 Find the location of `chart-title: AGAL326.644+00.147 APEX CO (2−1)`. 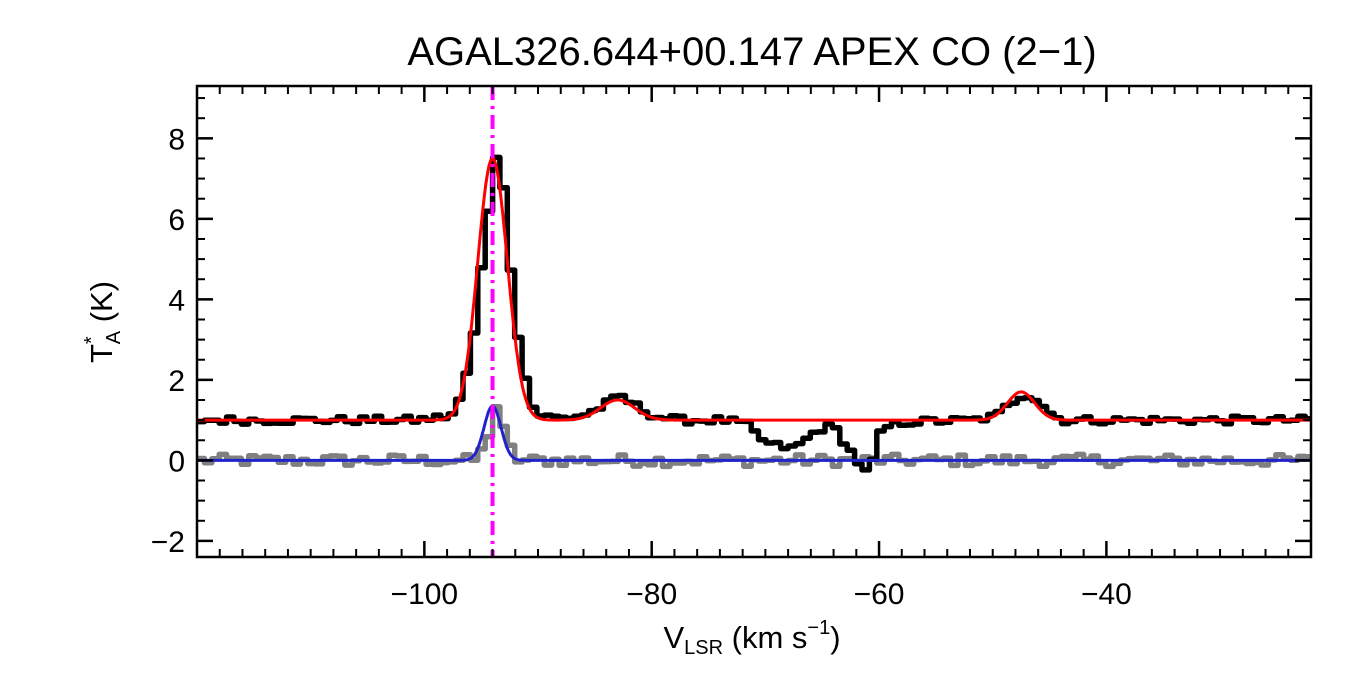

chart-title: AGAL326.644+00.147 APEX CO (2−1) is located at coordinates (751, 52).